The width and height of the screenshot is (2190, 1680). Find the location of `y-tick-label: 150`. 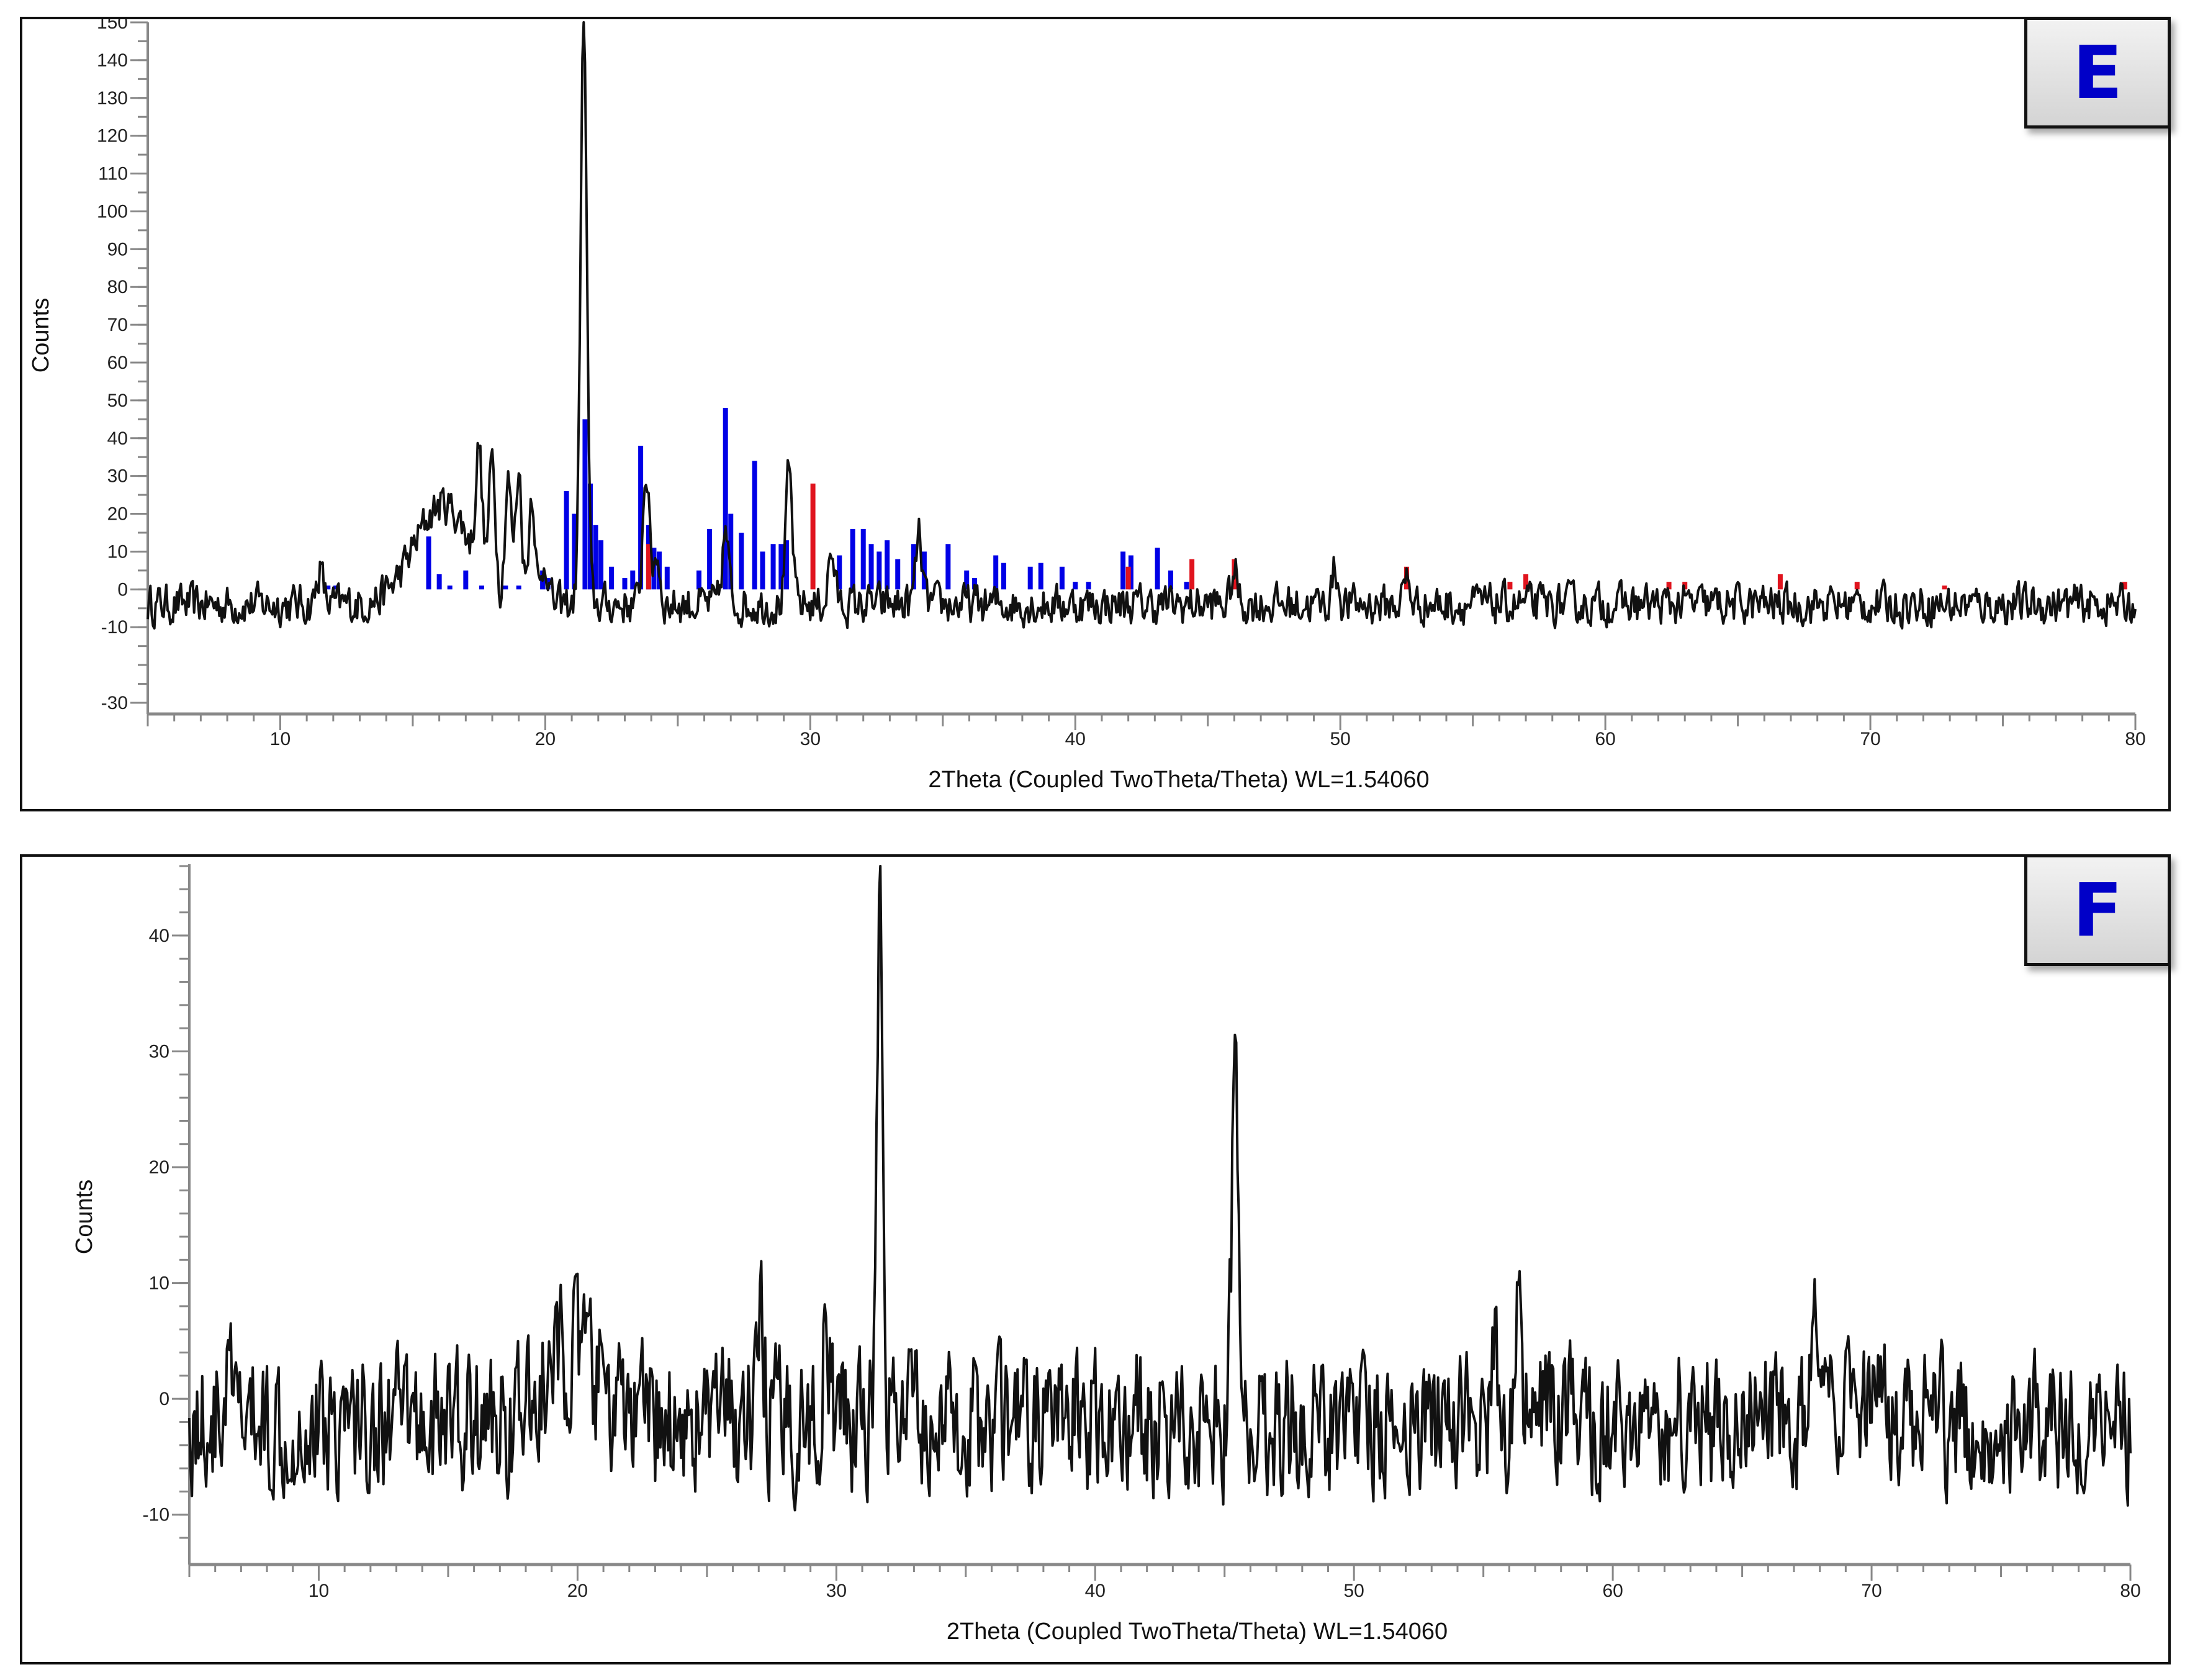

y-tick-label: 150 is located at coordinates (112, 26).